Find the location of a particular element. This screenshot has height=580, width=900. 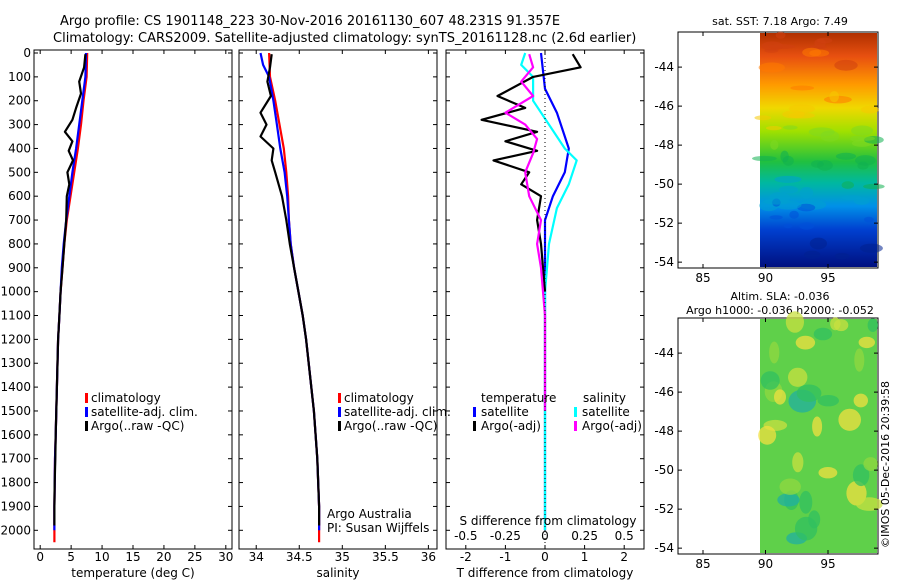

map-y-tick-label: -50 is located at coordinates (664, 184).